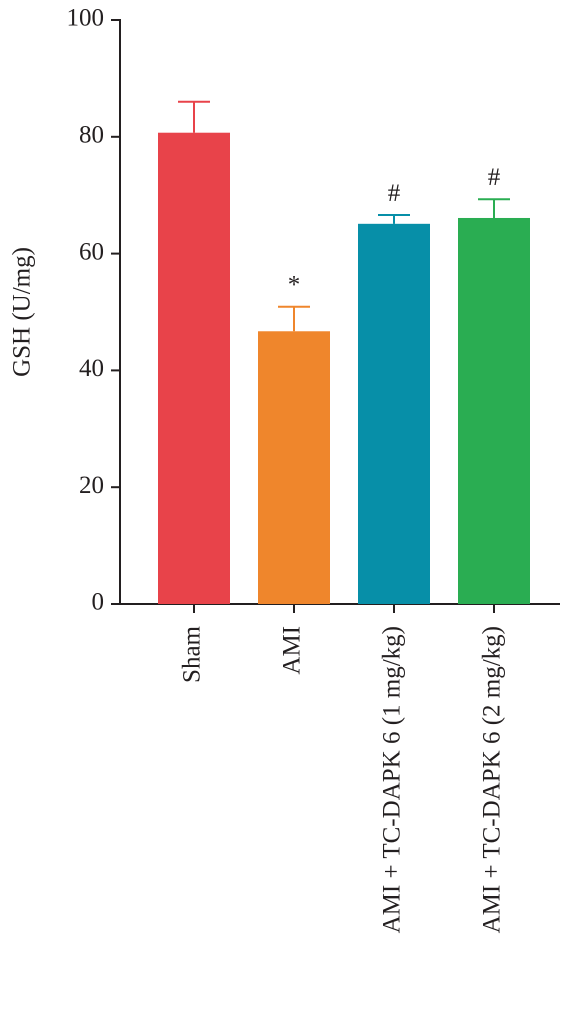 The width and height of the screenshot is (569, 1034). What do you see at coordinates (292, 650) in the screenshot?
I see `x-tick-label: AMI` at bounding box center [292, 650].